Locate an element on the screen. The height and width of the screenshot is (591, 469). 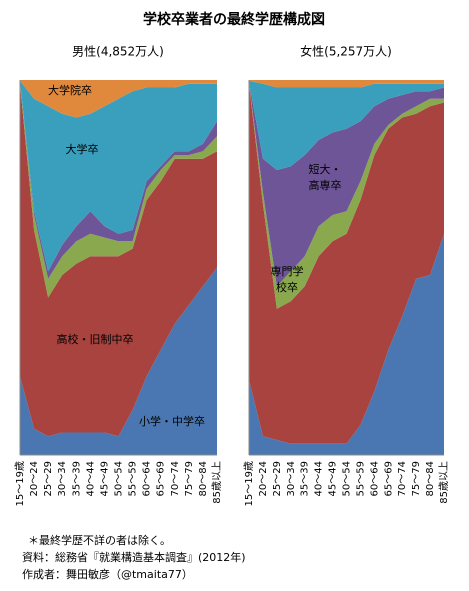
area-label: 小学・中学卒 is located at coordinates (172, 421).